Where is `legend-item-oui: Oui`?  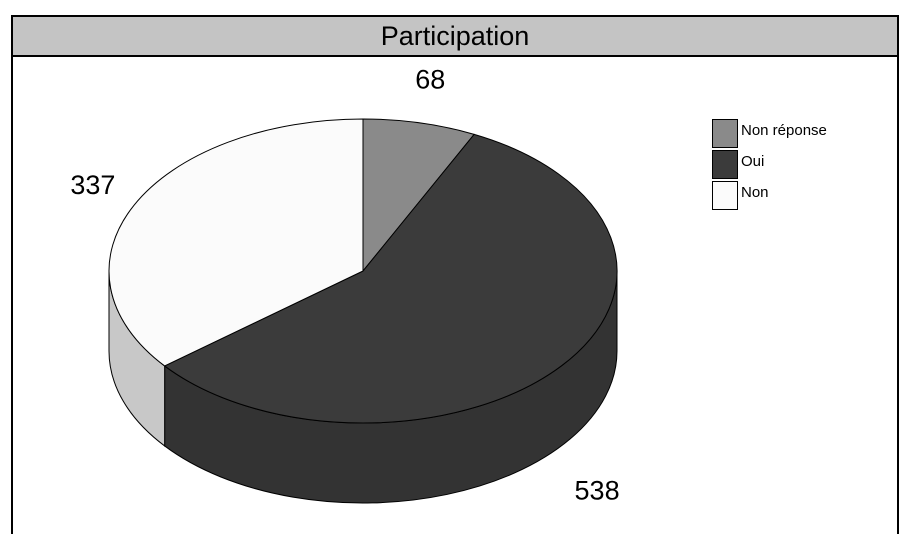
legend-item-oui: Oui is located at coordinates (769, 165).